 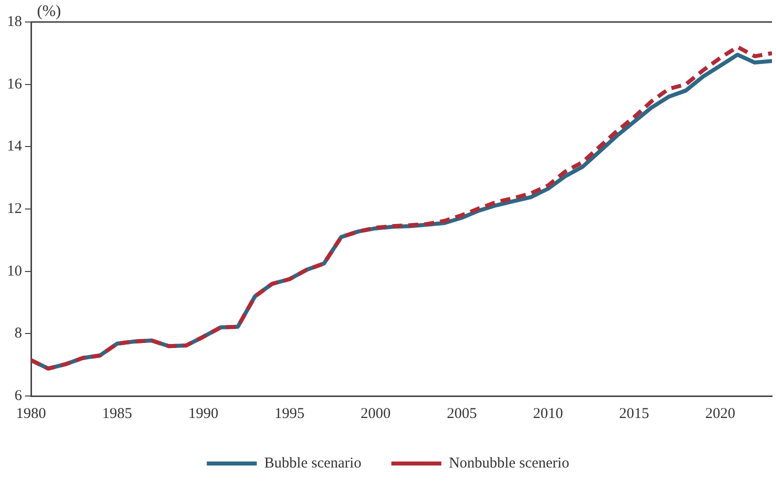 What do you see at coordinates (117, 414) in the screenshot?
I see `x-tick-label: 1985` at bounding box center [117, 414].